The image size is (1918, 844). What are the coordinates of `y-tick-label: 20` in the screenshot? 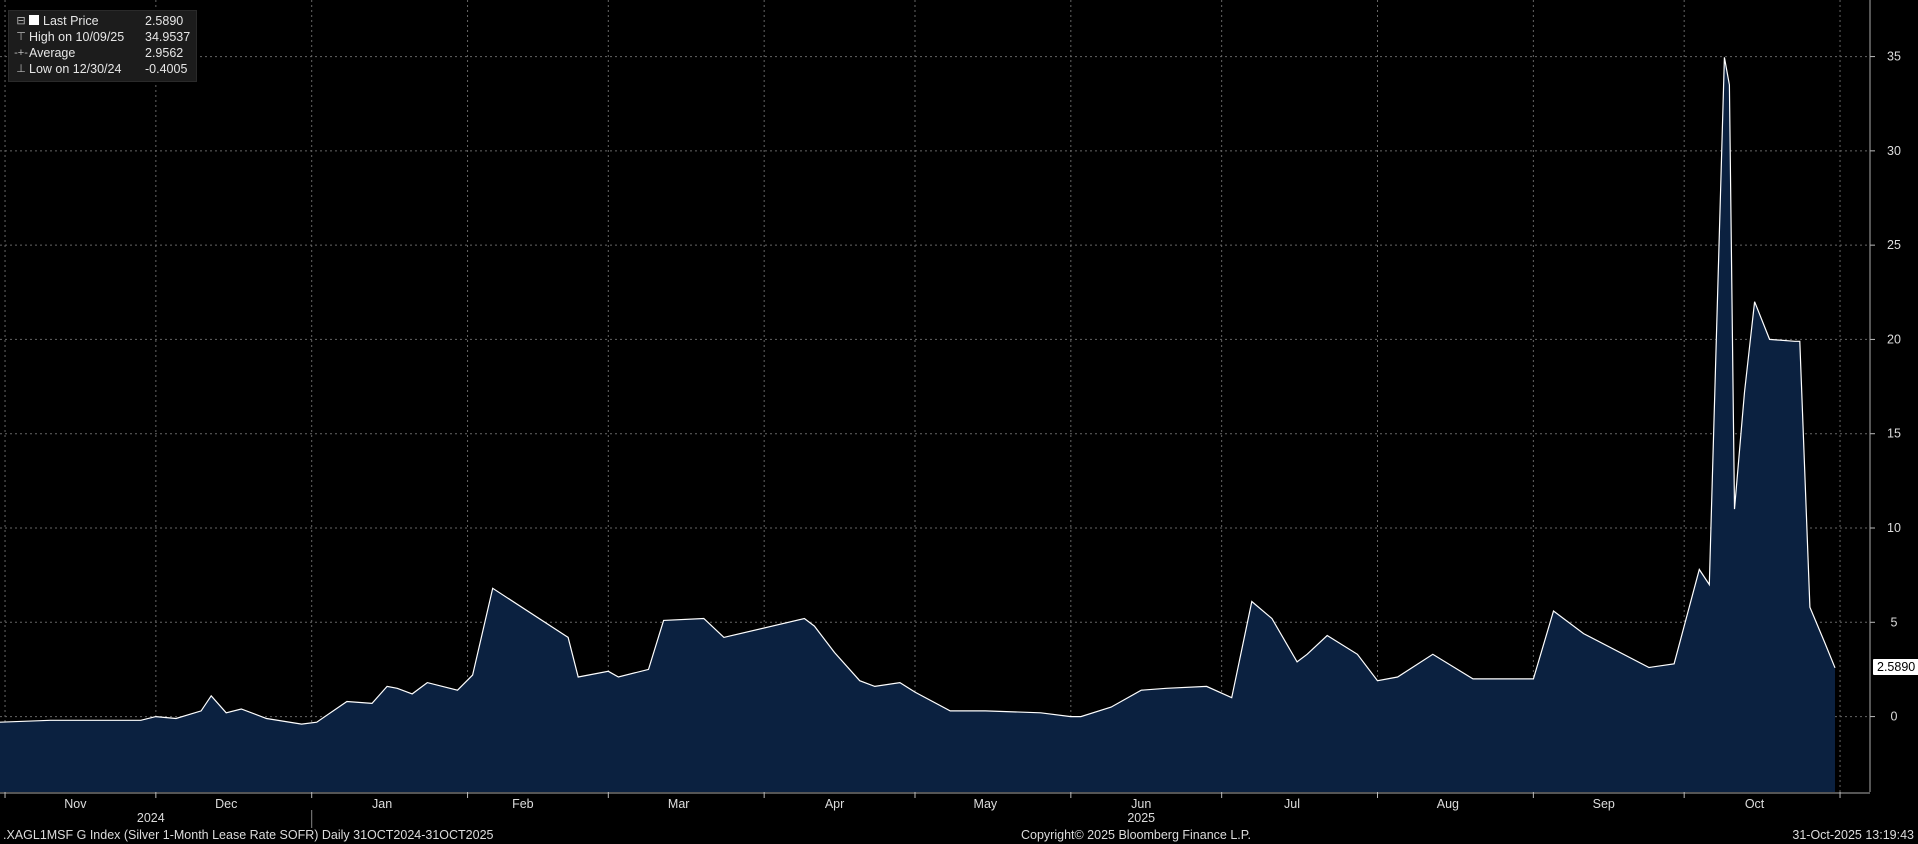 It's located at (1894, 339).